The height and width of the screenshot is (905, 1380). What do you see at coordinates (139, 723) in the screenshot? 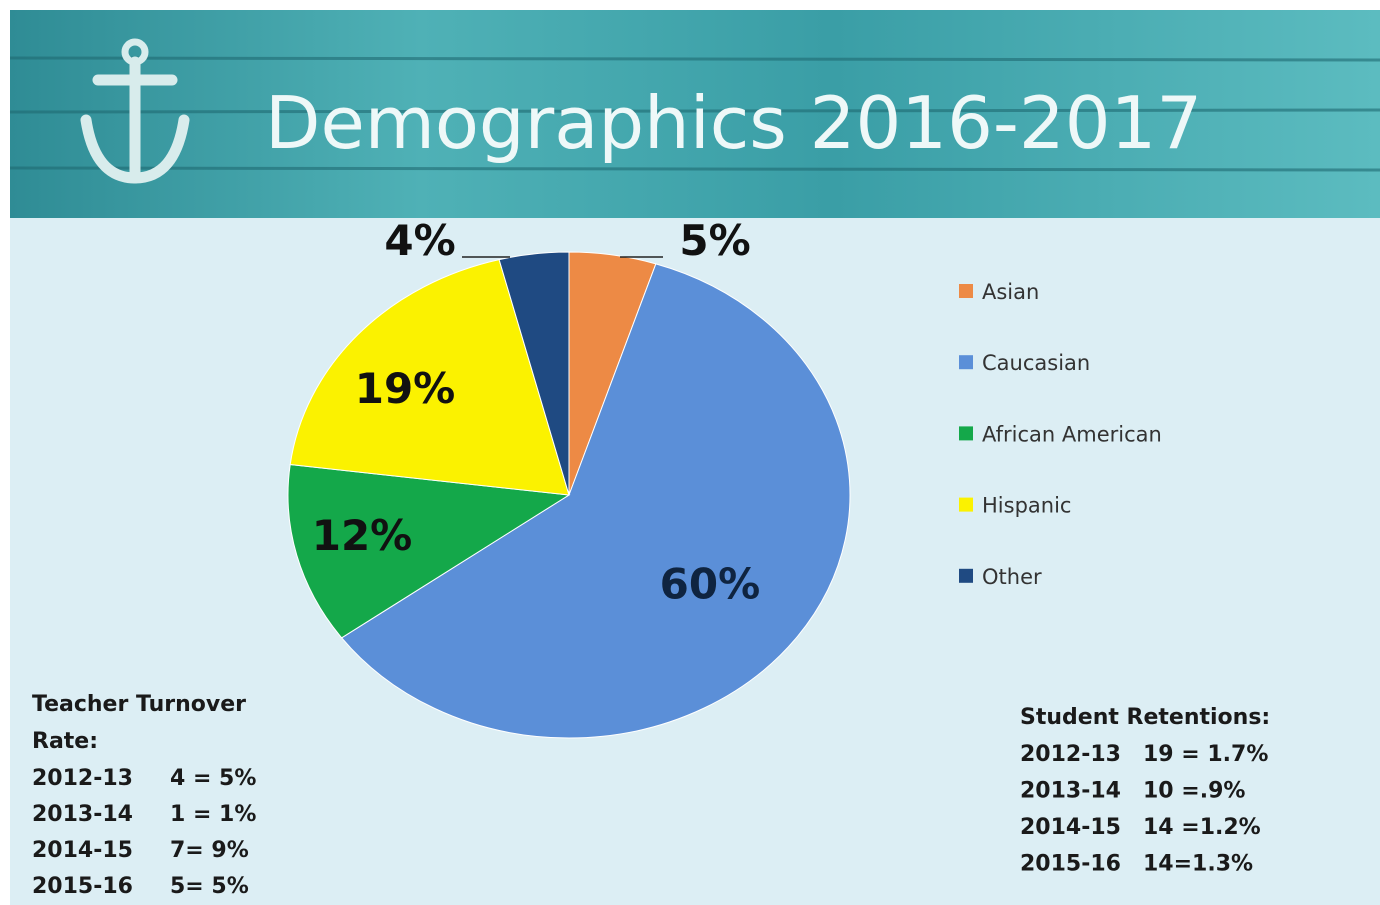
I see `note-title: Teacher Turnover Rate:` at bounding box center [139, 723].